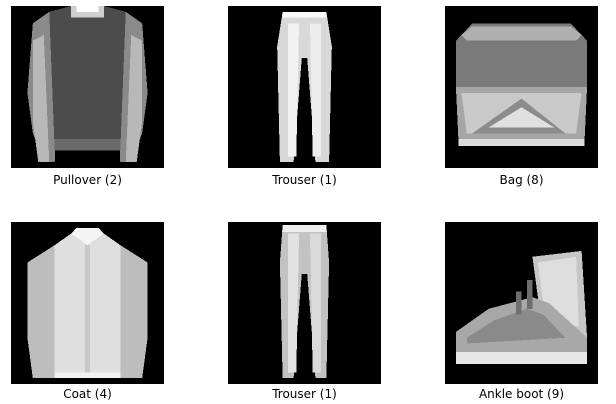  I want to click on image-pullover, so click(87, 87).